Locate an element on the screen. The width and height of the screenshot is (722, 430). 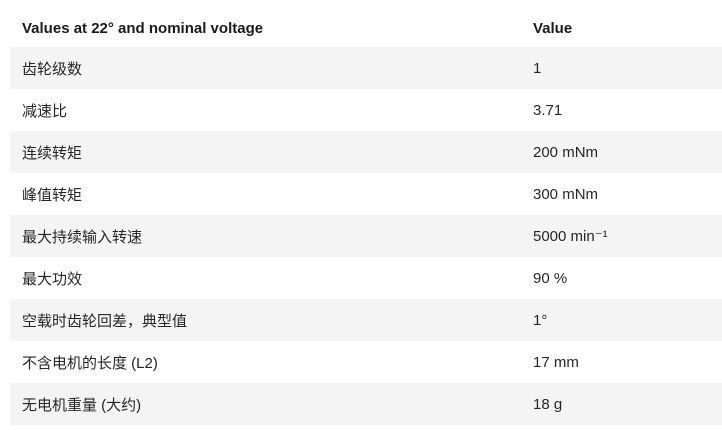
row-label: 不含电机的长度 (L2) is located at coordinates (90, 363).